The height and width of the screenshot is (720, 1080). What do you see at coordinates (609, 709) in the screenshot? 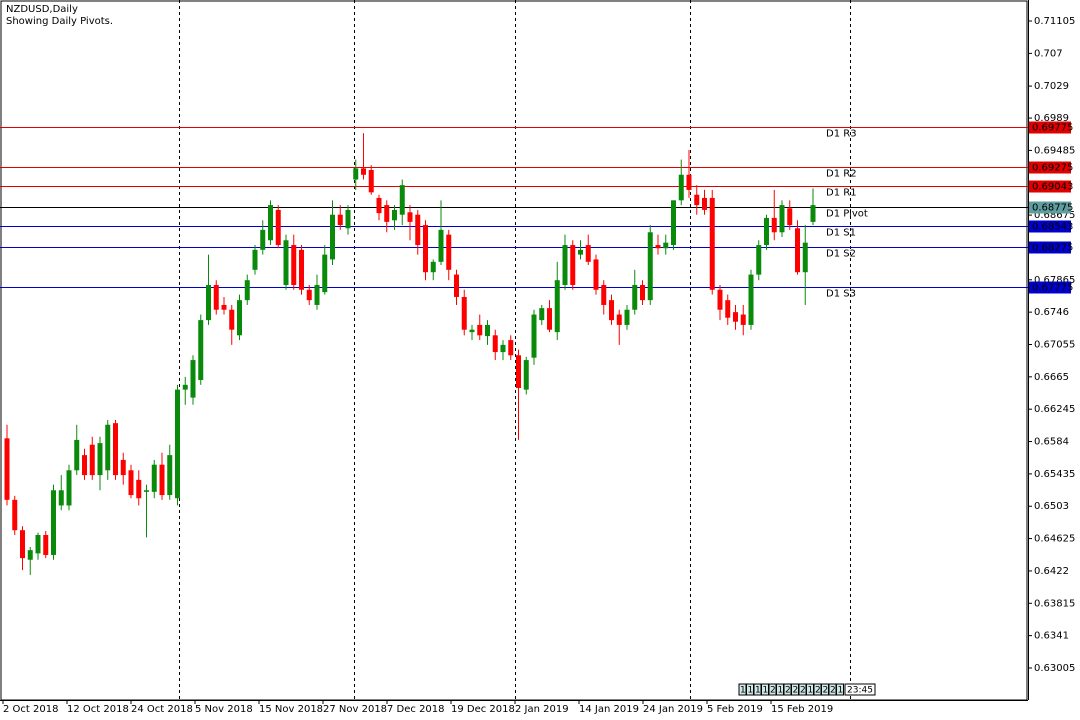
I see `x-tick-label: 14 Jan 2019` at bounding box center [609, 709].